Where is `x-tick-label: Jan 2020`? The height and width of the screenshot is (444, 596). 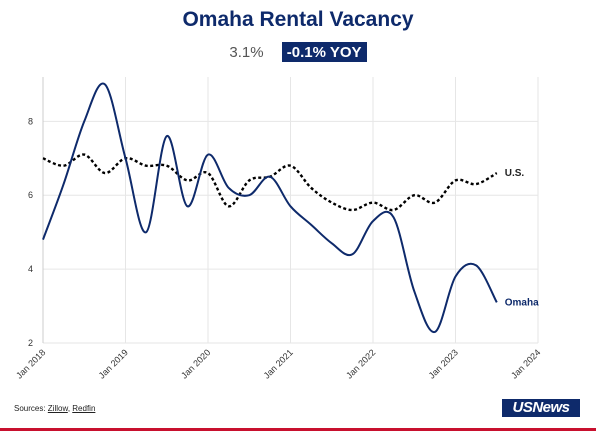 x-tick-label: Jan 2020 is located at coordinates (195, 363).